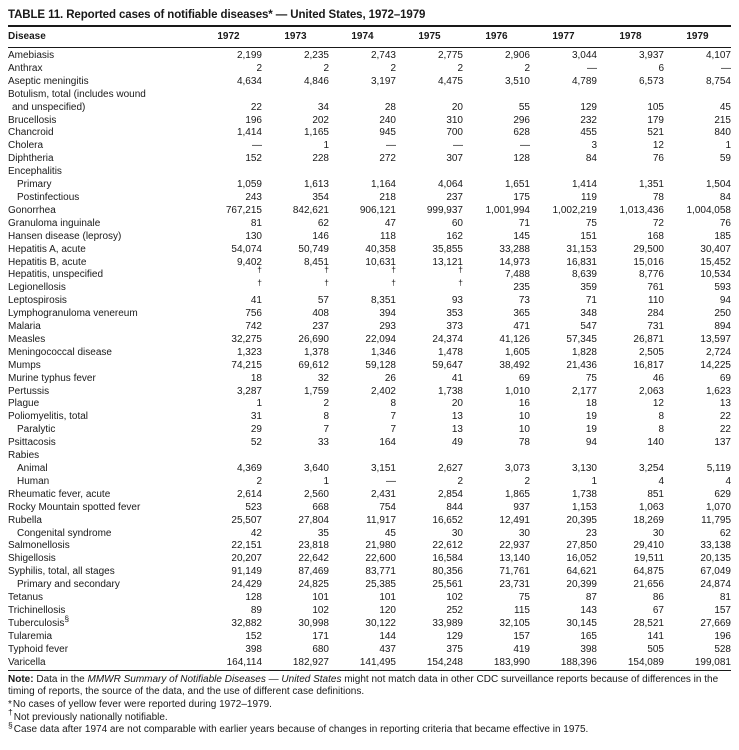 This screenshot has width=739, height=750. Describe the element at coordinates (588, 236) in the screenshot. I see `value-cell: 151` at that location.